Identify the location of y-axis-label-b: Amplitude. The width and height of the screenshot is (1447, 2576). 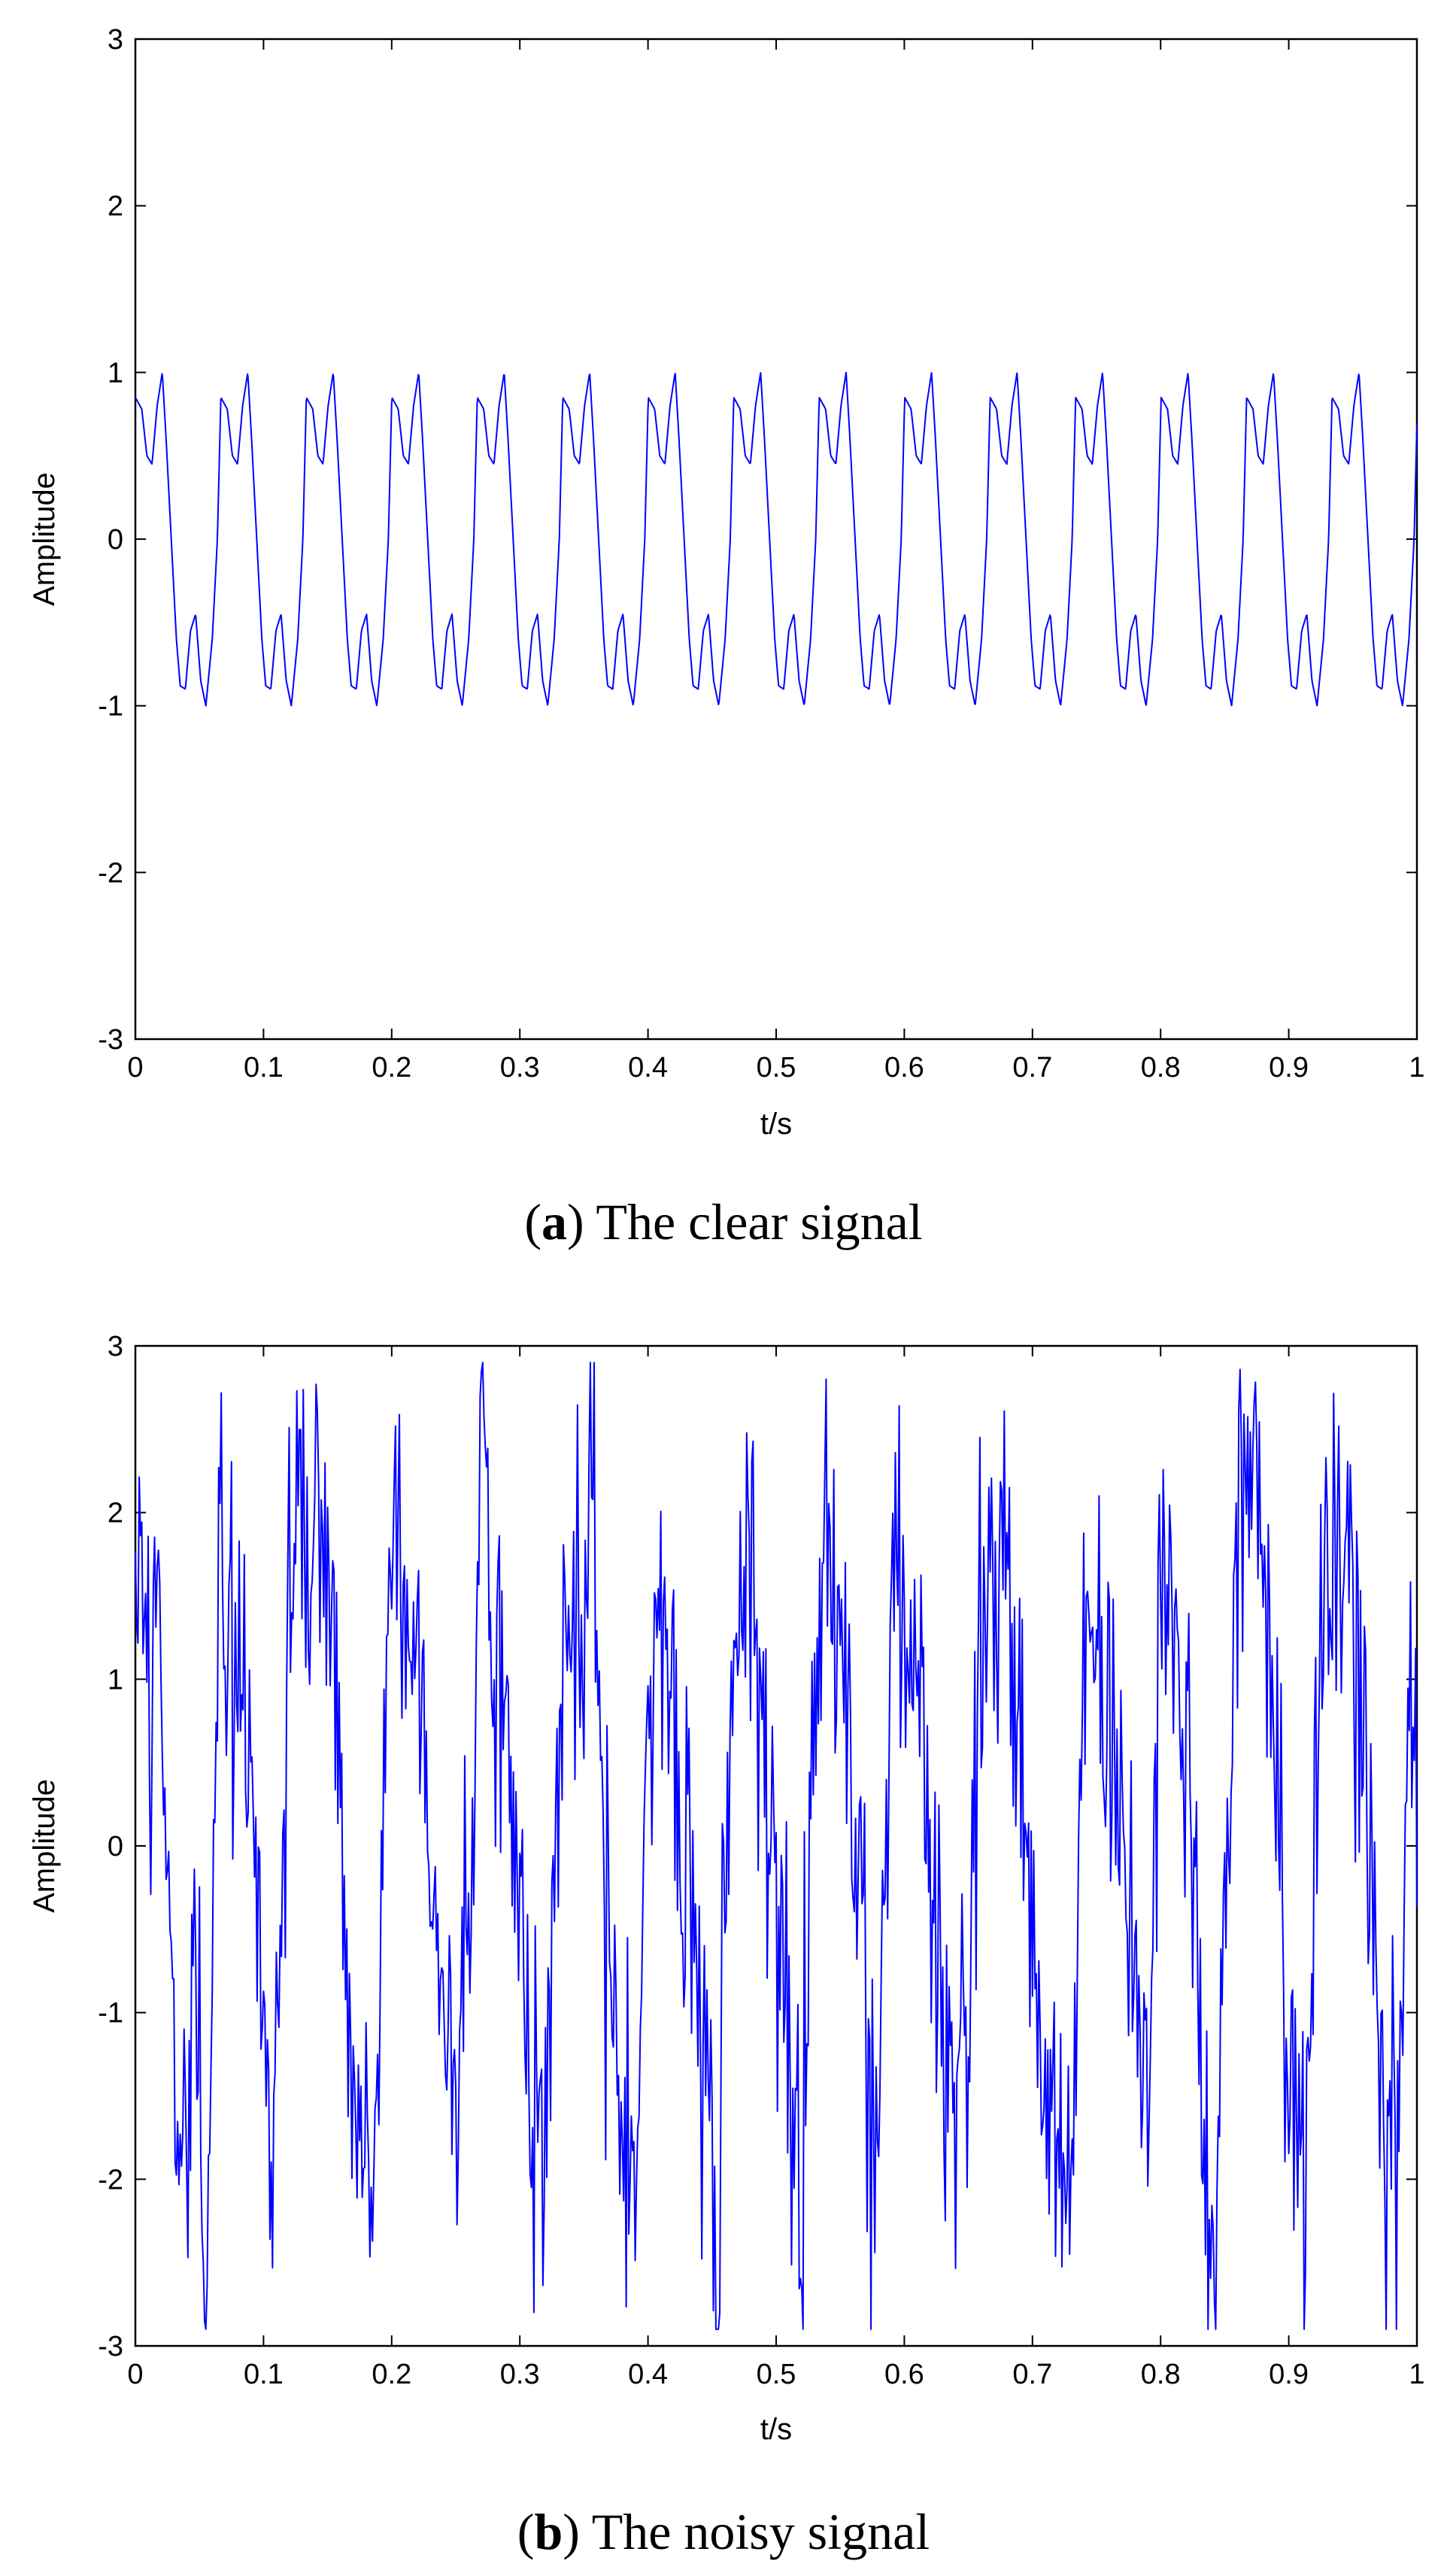
(44, 1846).